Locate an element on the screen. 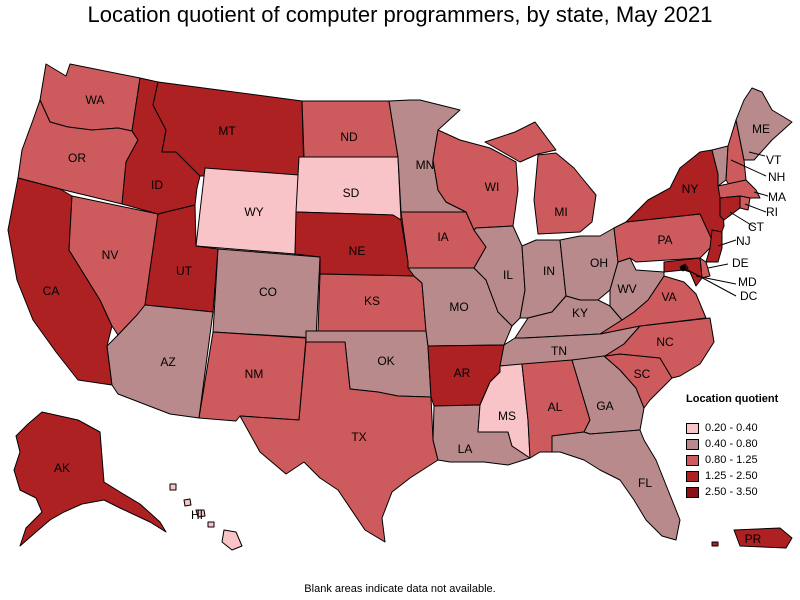 The height and width of the screenshot is (600, 800). label-NY: NY is located at coordinates (690, 189).